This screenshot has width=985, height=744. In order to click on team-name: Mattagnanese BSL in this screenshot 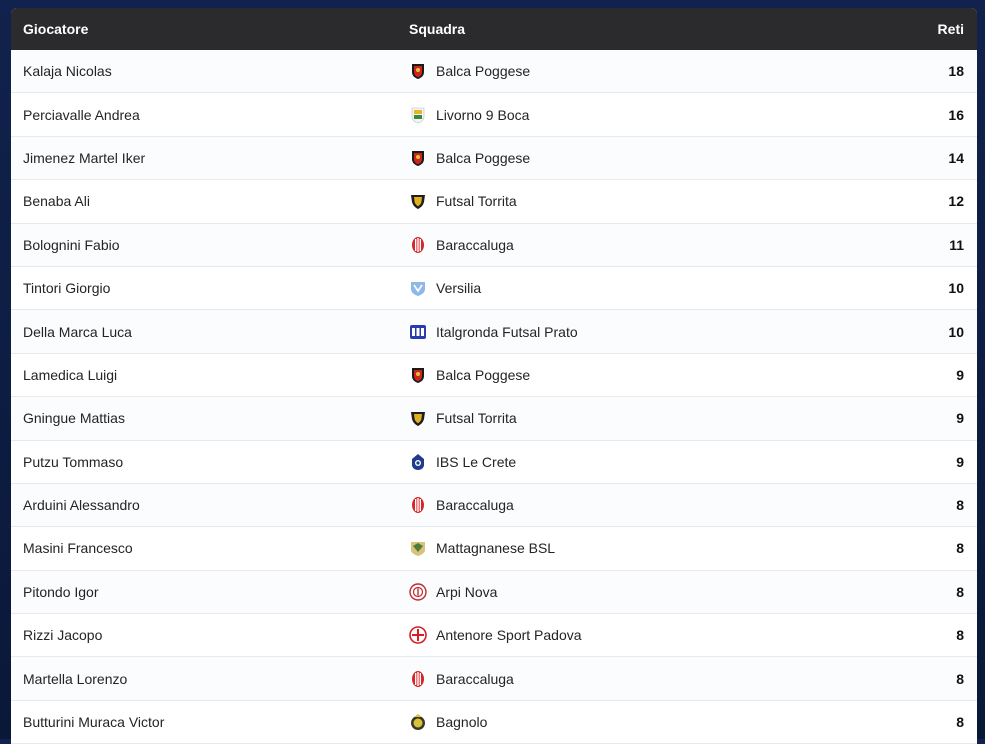, I will do `click(496, 548)`.